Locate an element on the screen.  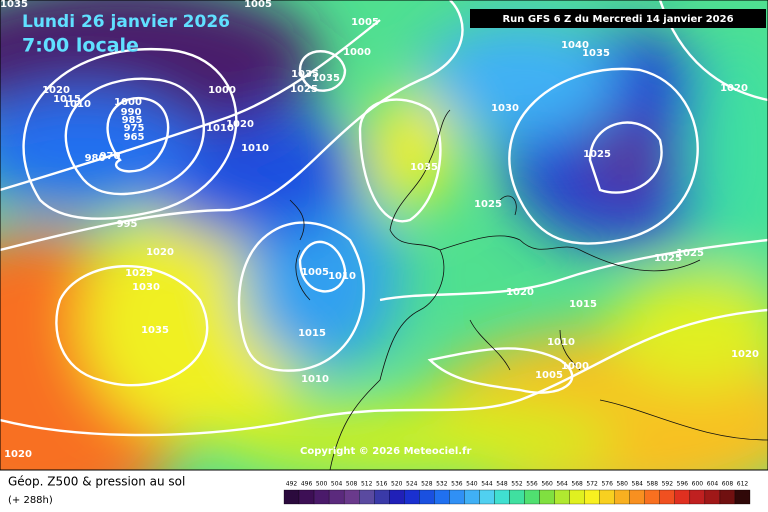
colorbar-label: 580 is located at coordinates (622, 484).